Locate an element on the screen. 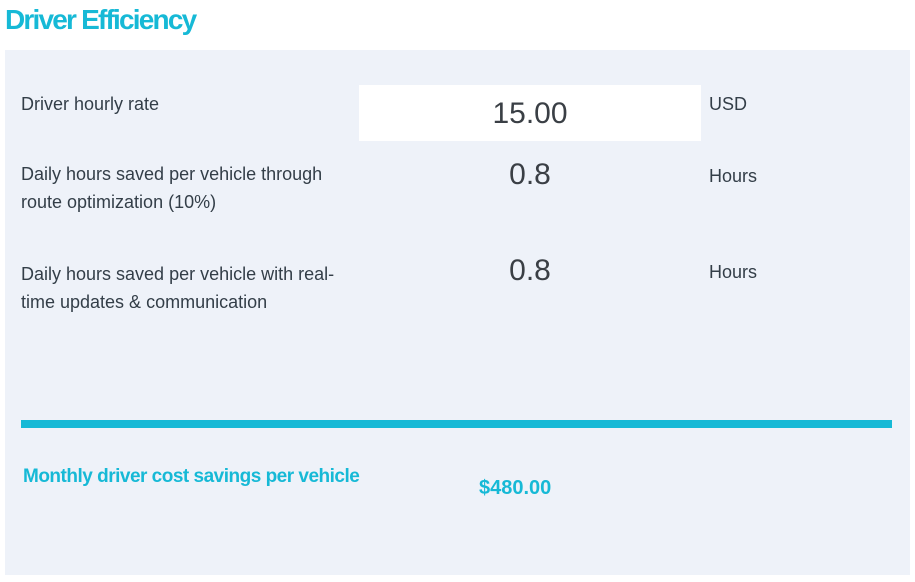 The height and width of the screenshot is (582, 915). section-title: Driver Efficiency is located at coordinates (101, 19).